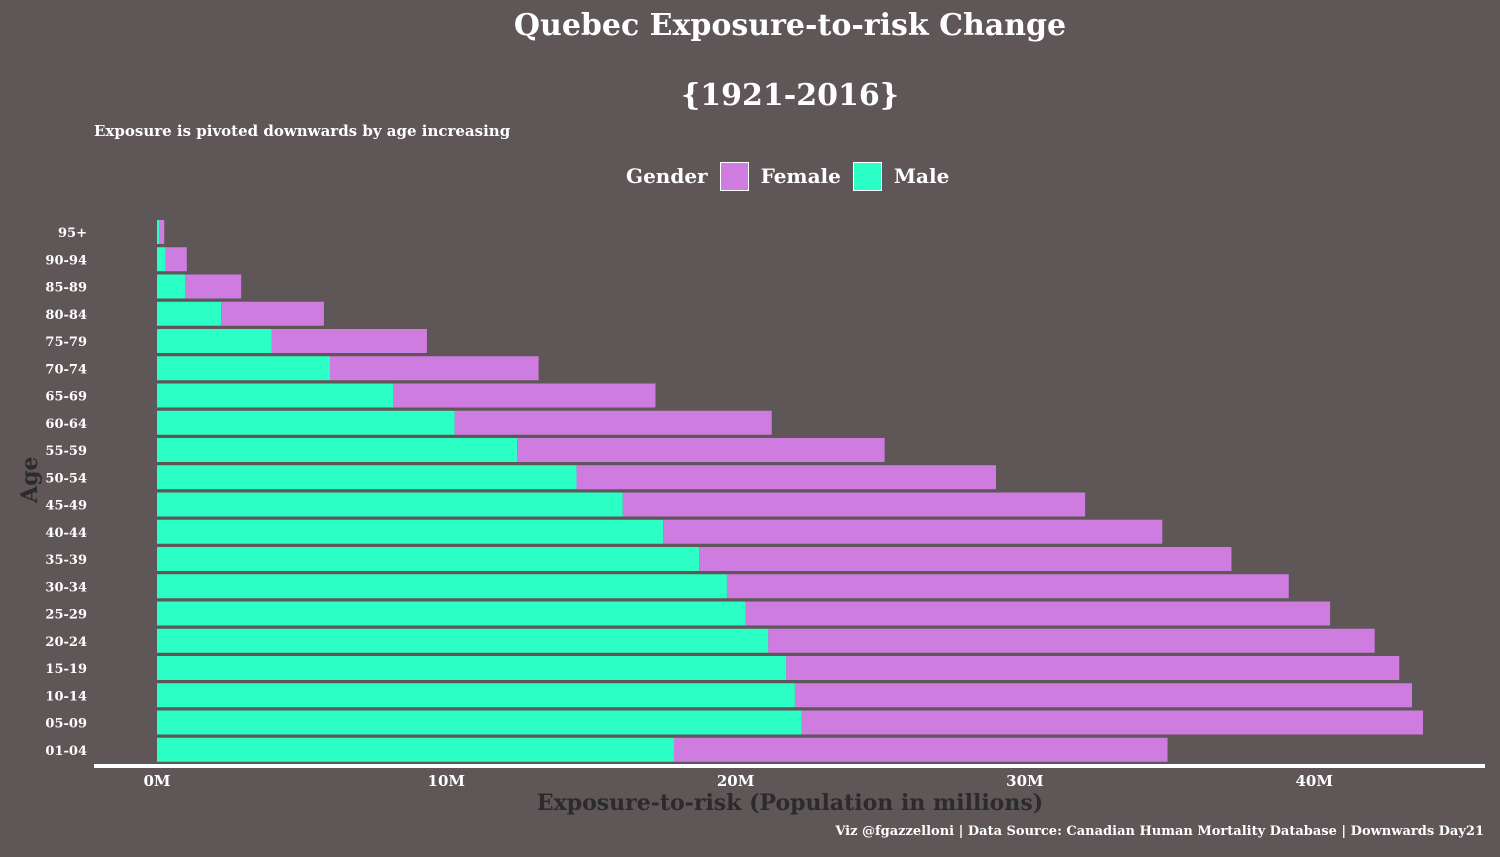 The image size is (1500, 857). I want to click on y-tick-label: 15-19, so click(66, 669).